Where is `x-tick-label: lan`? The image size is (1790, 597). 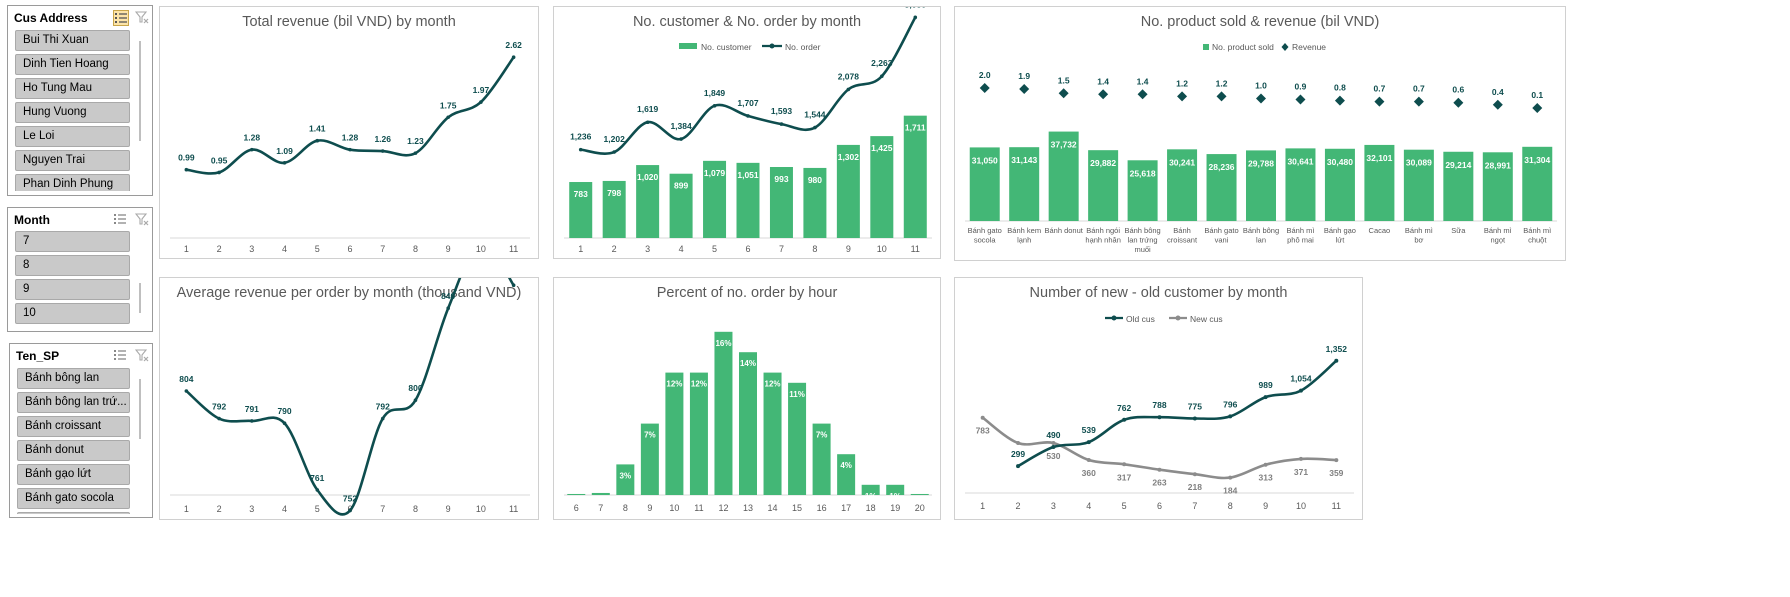
x-tick-label: lan is located at coordinates (1261, 240).